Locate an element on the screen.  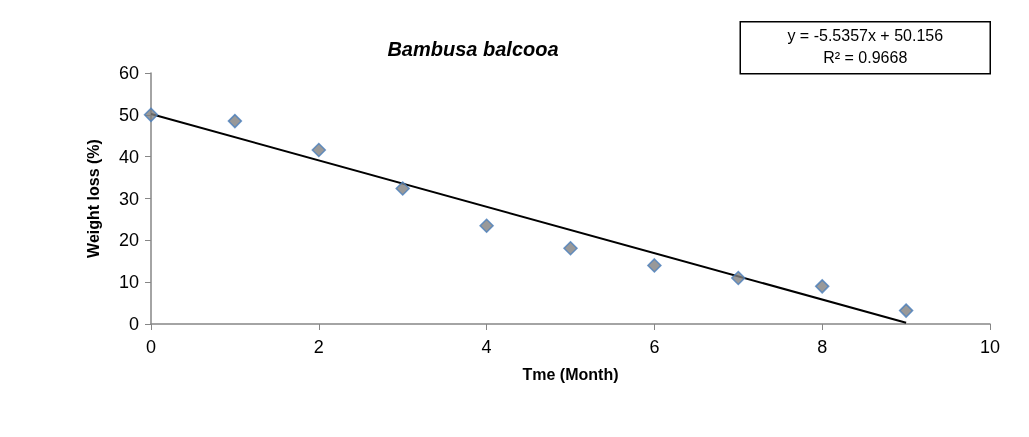
y-tick-label: 0 is located at coordinates (133, 324).